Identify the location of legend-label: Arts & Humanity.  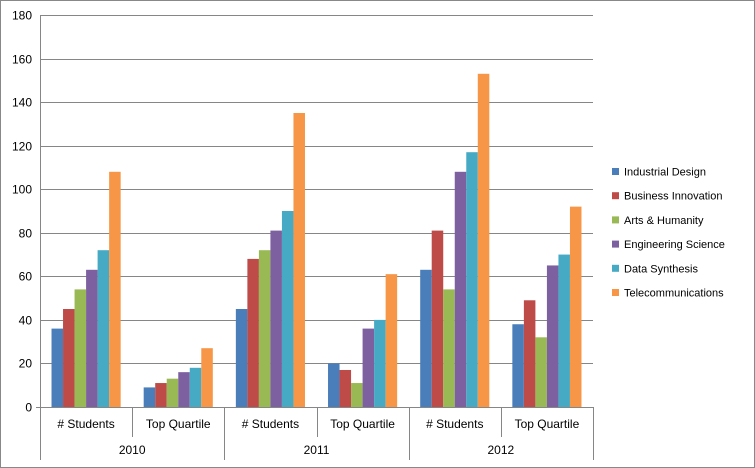
(664, 221).